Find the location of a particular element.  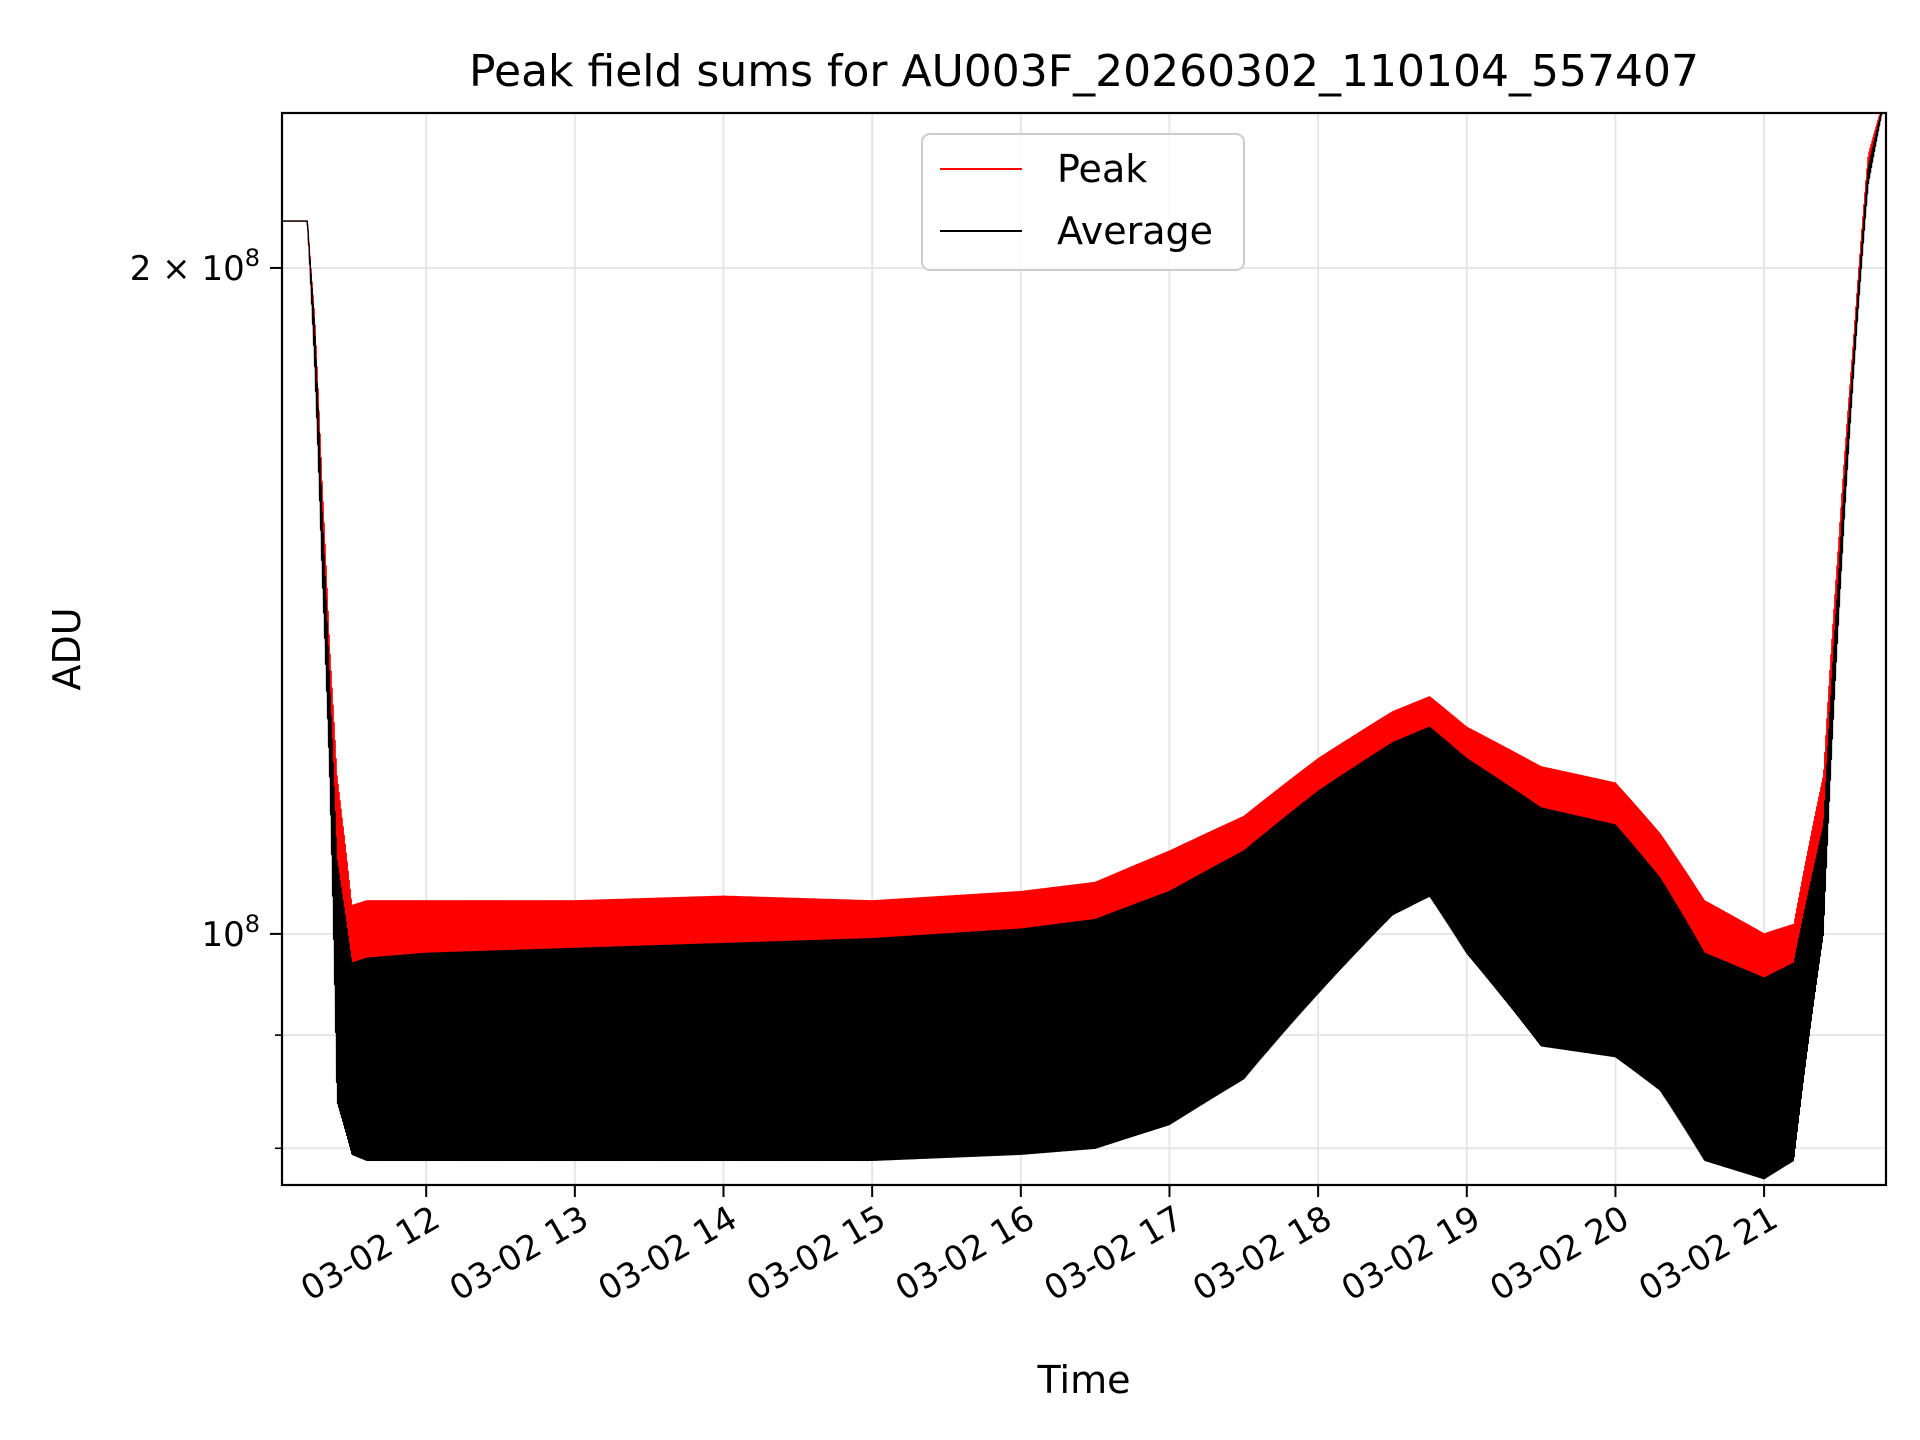

legend-label-average: Average is located at coordinates (1135, 231).